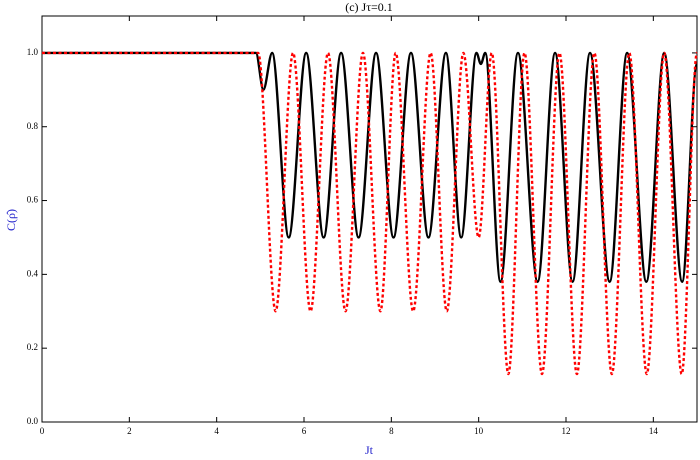 The width and height of the screenshot is (700, 460). Describe the element at coordinates (654, 431) in the screenshot. I see `x-tick-label: 14` at that location.